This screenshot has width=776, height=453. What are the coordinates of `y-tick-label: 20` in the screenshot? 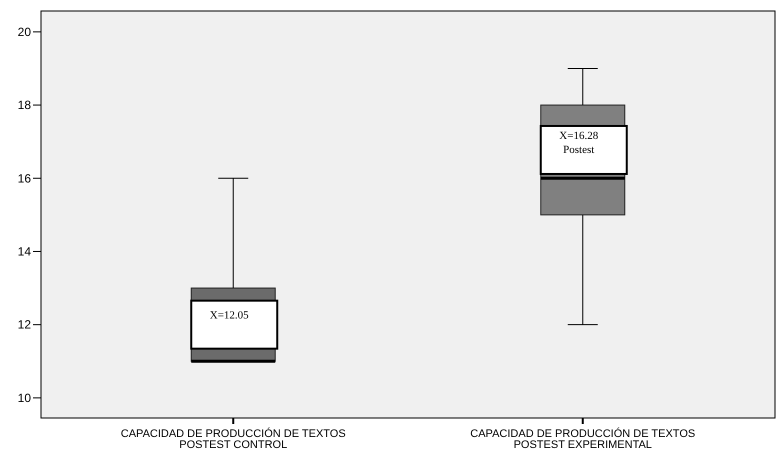 It's located at (25, 31).